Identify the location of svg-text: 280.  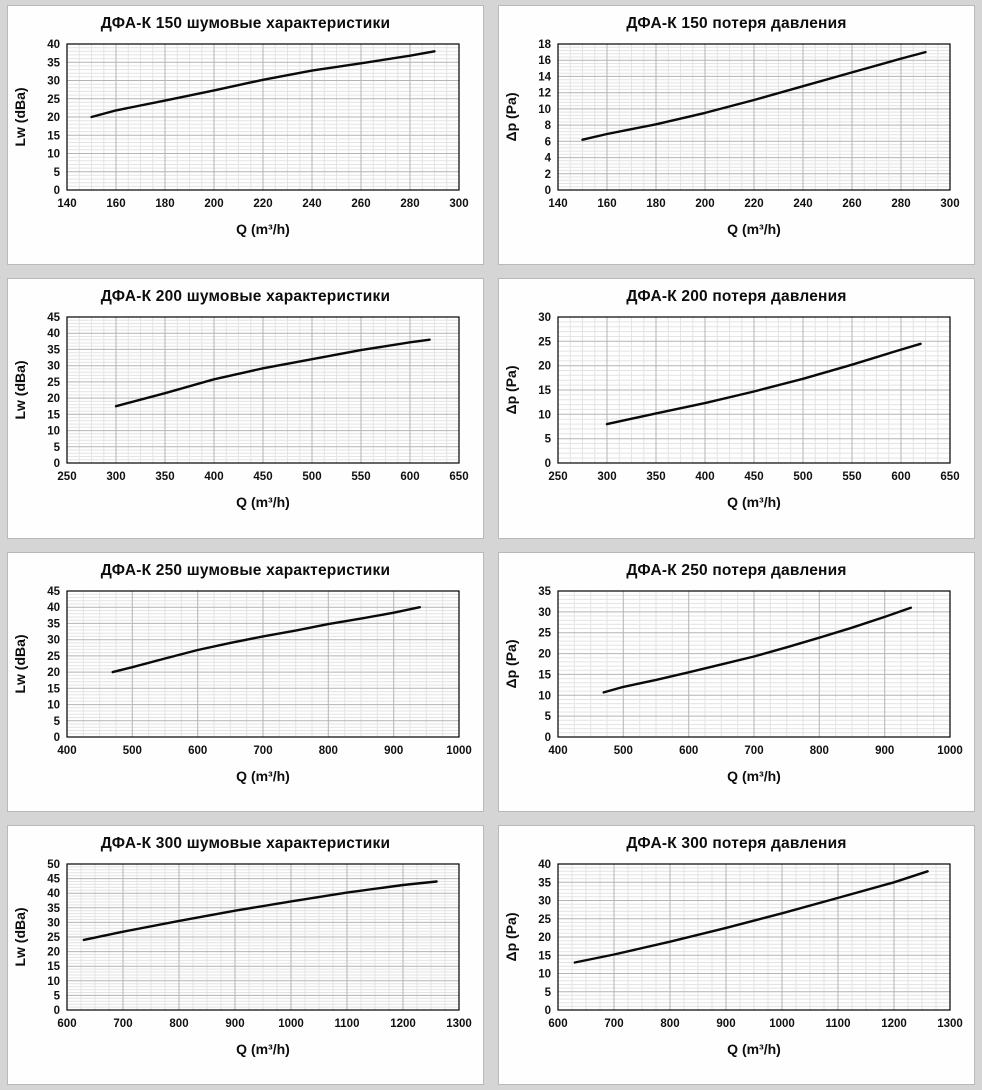
(900, 204).